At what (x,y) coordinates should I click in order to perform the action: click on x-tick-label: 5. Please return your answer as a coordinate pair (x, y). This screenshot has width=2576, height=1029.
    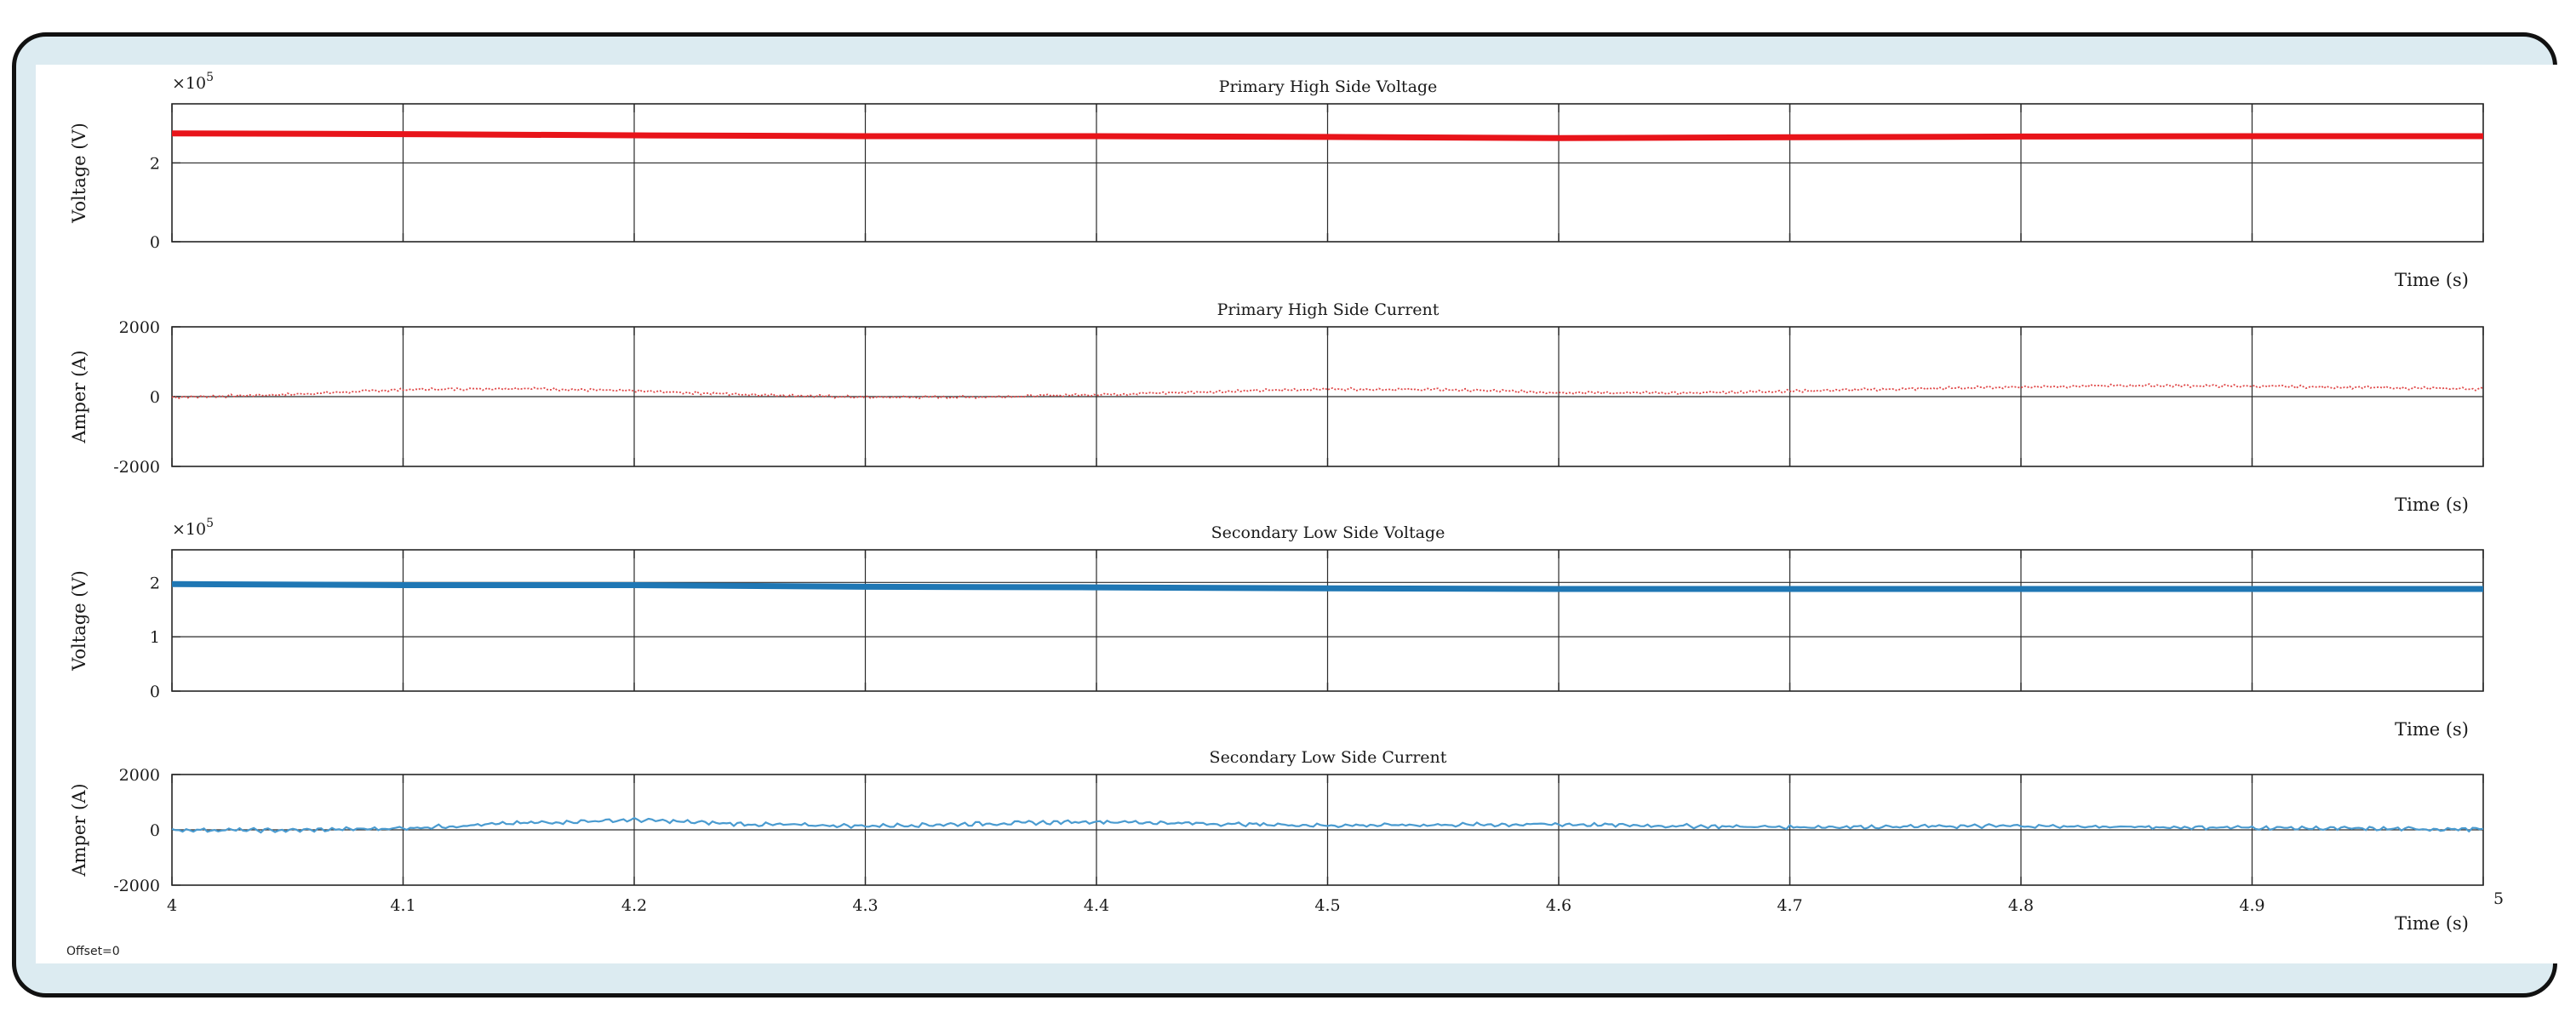
    Looking at the image, I should click on (2499, 898).